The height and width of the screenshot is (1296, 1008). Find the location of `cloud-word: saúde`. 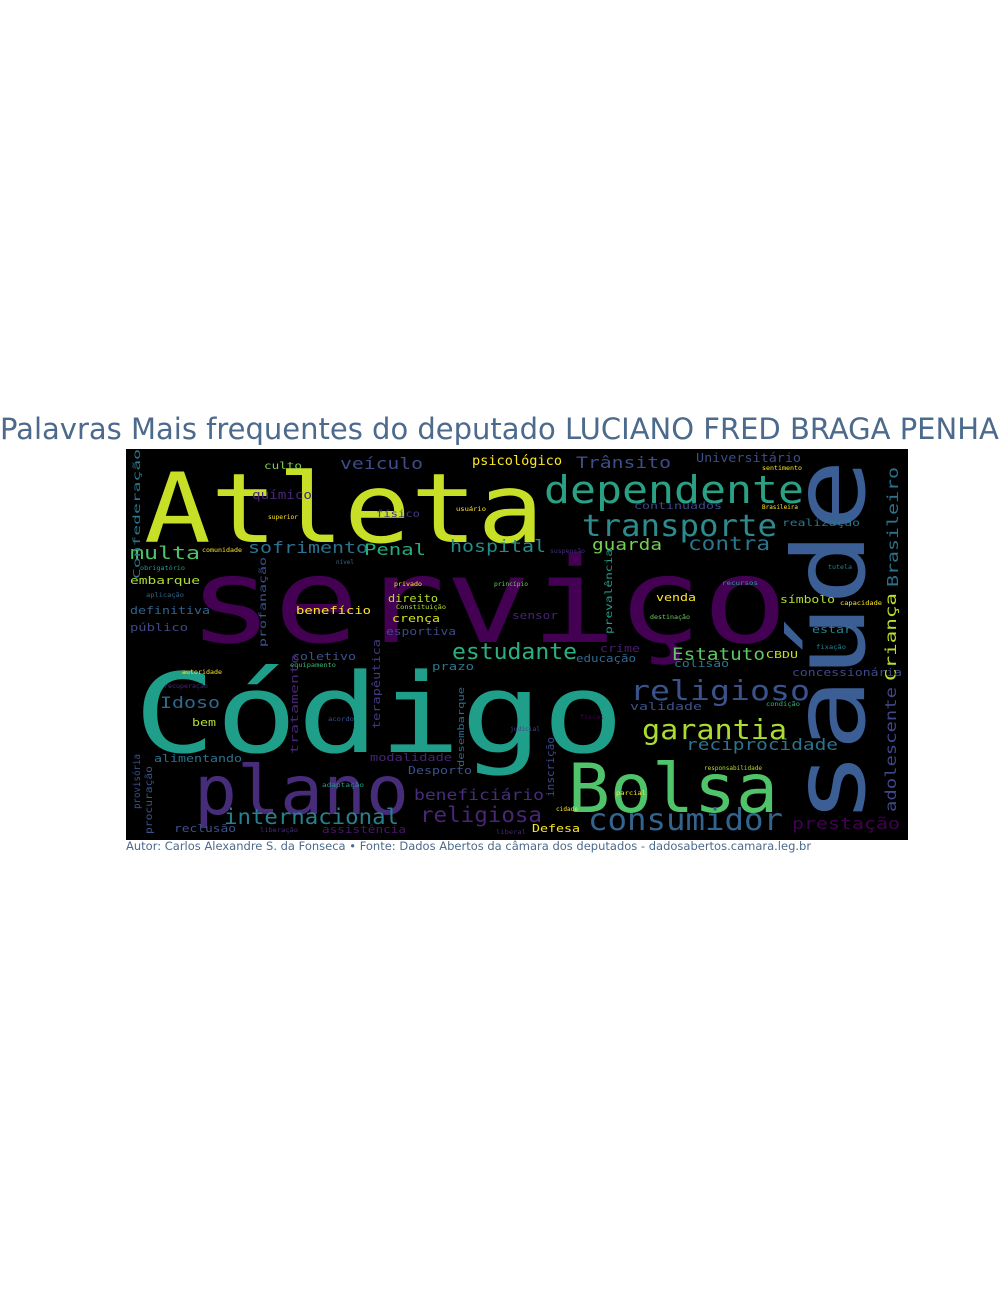

cloud-word: saúde is located at coordinates (829, 641).